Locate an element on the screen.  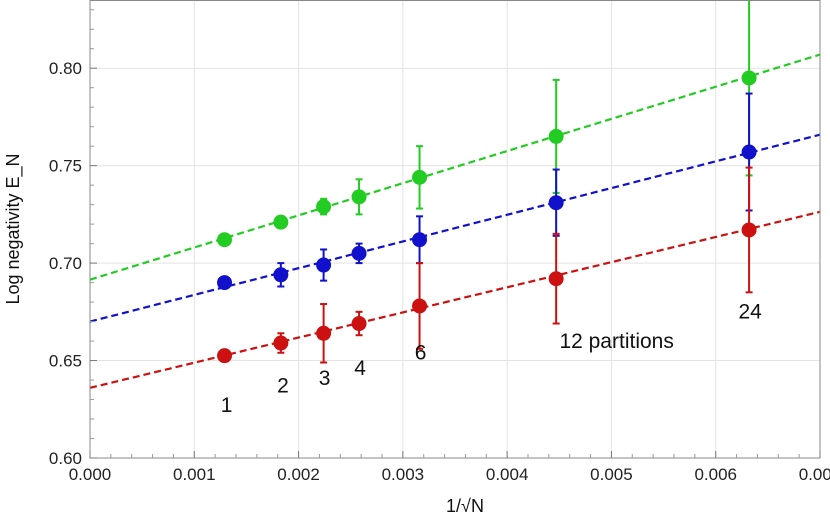
y-tick-label: 0.60 is located at coordinates (65, 458).